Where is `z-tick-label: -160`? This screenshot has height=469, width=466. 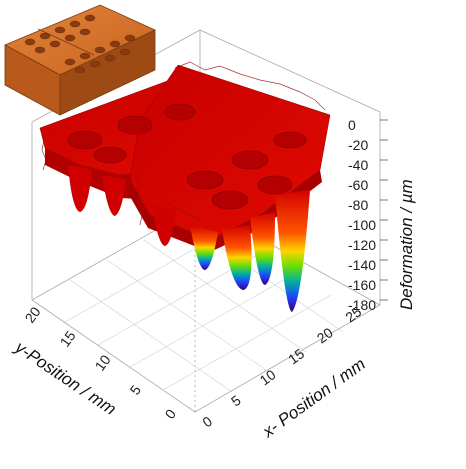
z-tick-label: -160 is located at coordinates (362, 285).